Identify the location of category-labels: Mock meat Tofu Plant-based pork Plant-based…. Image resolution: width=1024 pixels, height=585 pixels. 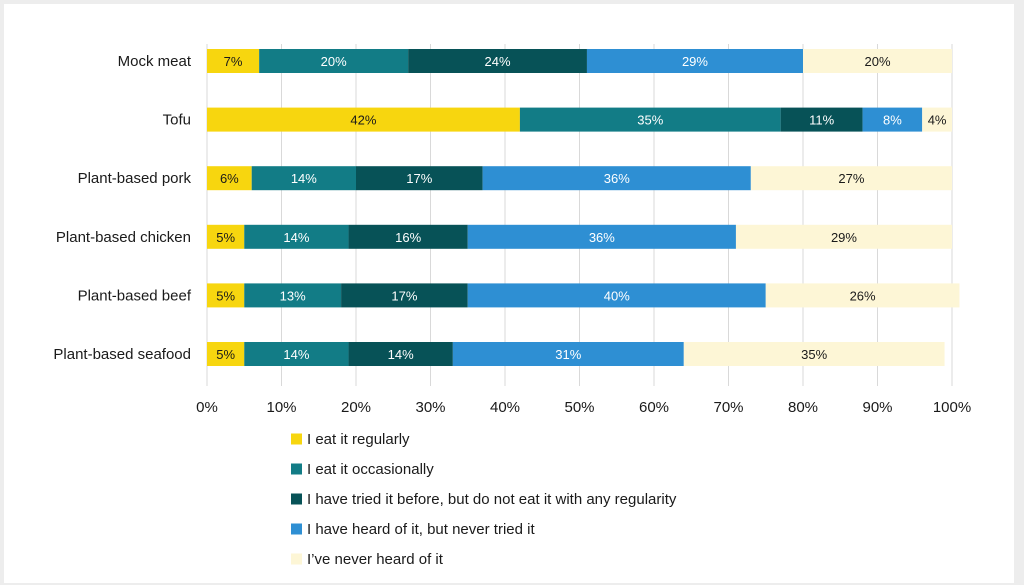
(122, 208).